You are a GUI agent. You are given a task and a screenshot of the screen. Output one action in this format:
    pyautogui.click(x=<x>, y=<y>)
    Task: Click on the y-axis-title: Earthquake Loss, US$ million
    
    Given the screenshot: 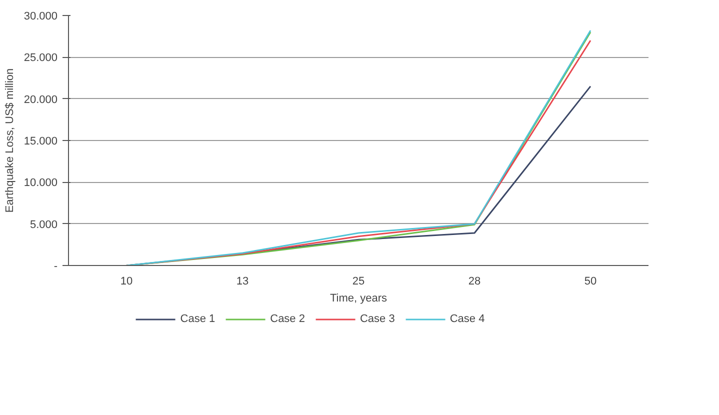 What is the action you would take?
    pyautogui.click(x=10, y=140)
    